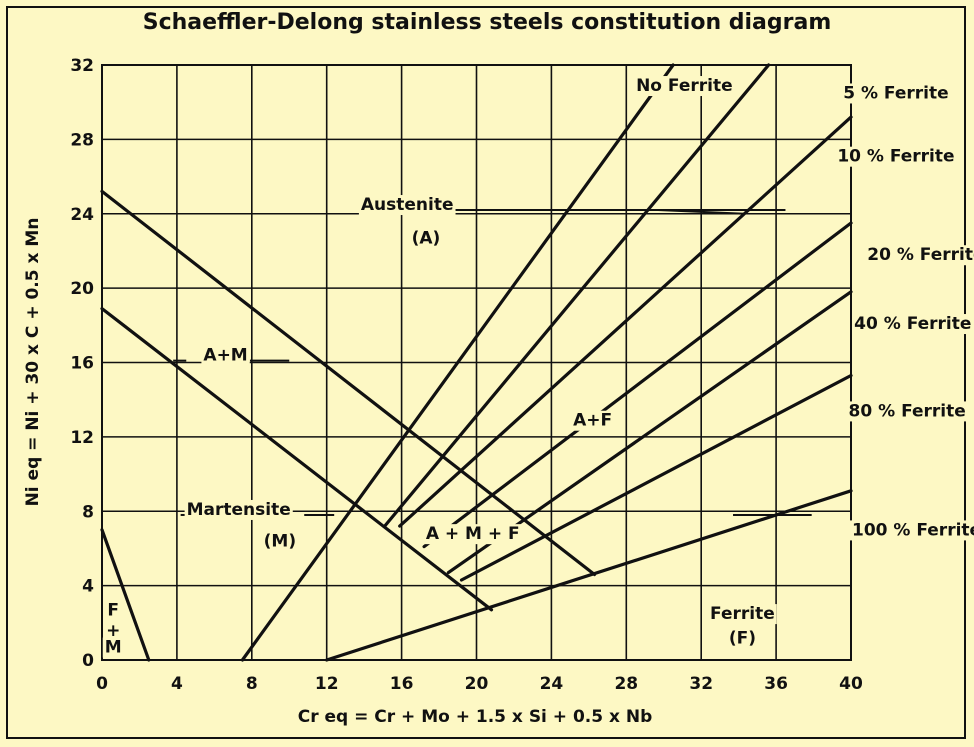 The image size is (974, 747). I want to click on region-label: (A), so click(426, 239).